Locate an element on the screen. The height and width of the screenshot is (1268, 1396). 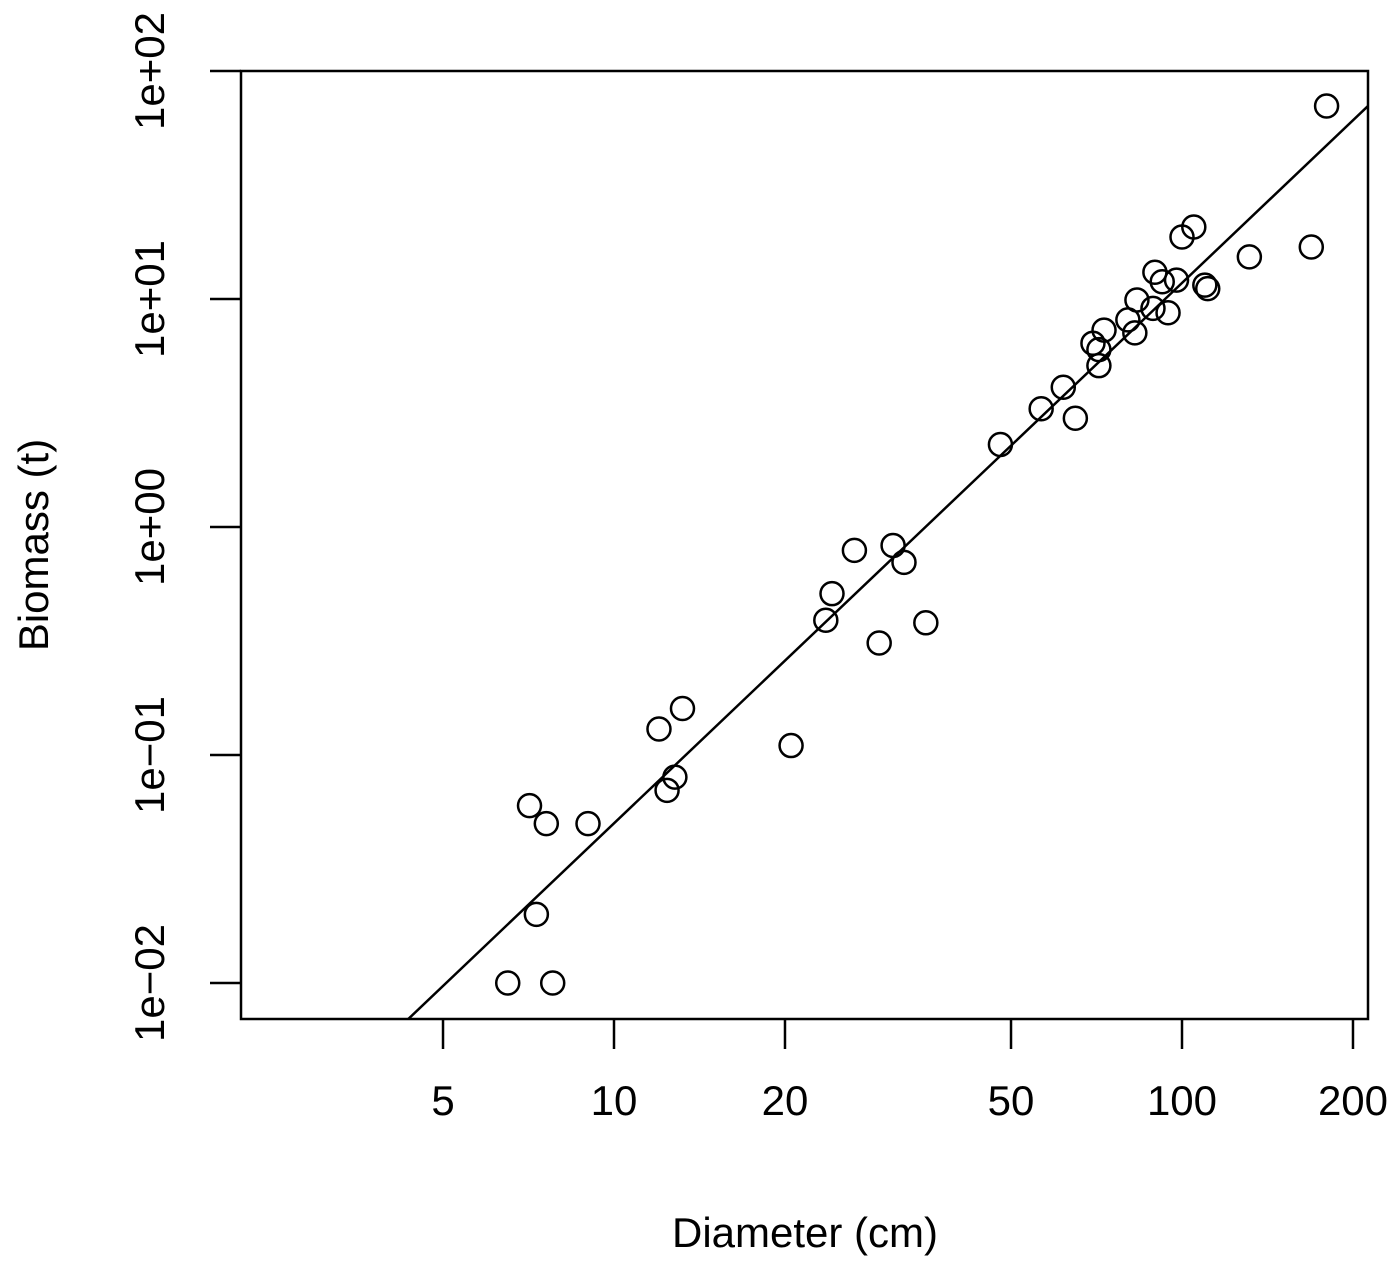
y-tick-label: 1e+02 is located at coordinates (149, 71).